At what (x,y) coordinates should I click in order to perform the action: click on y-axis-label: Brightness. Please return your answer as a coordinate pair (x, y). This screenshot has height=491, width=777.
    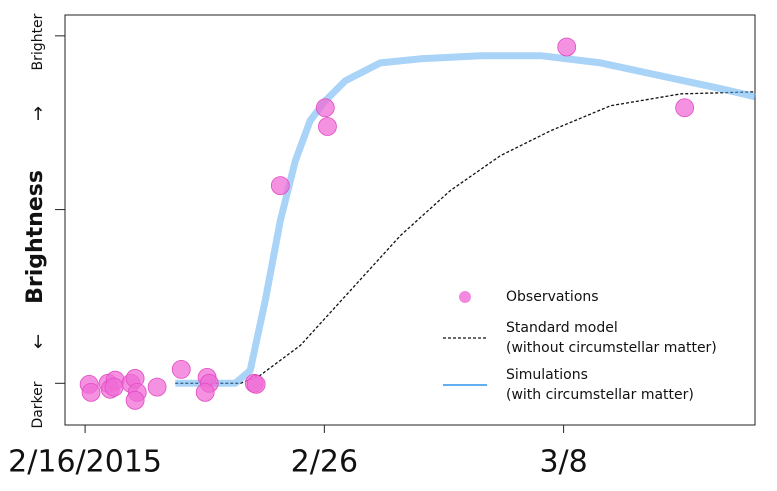
    Looking at the image, I should click on (35, 237).